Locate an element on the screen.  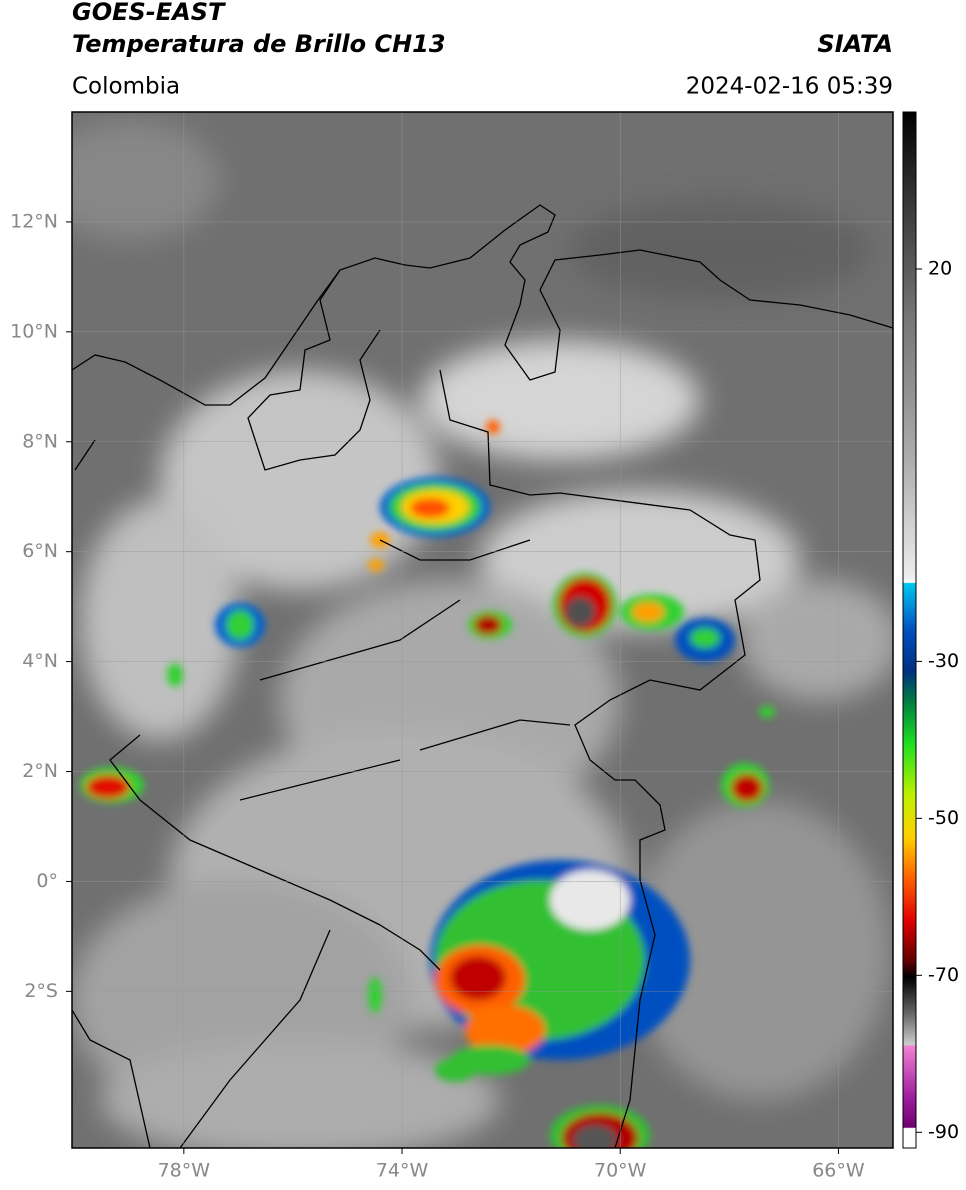
y-tick-label: 0° is located at coordinates (47, 881).